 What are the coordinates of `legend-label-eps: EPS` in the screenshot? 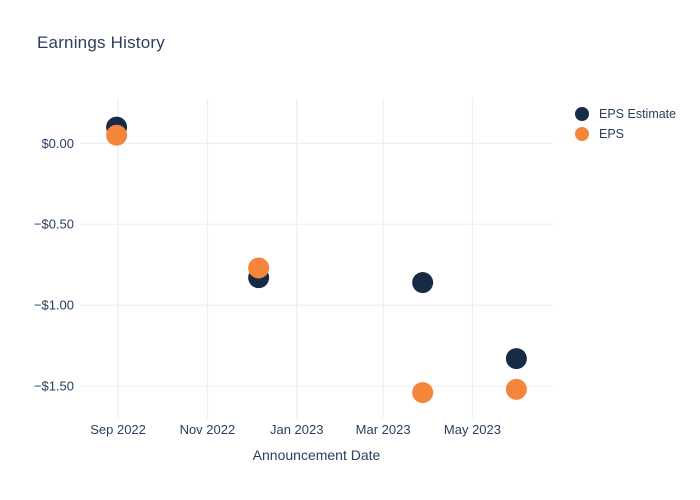 It's located at (612, 134).